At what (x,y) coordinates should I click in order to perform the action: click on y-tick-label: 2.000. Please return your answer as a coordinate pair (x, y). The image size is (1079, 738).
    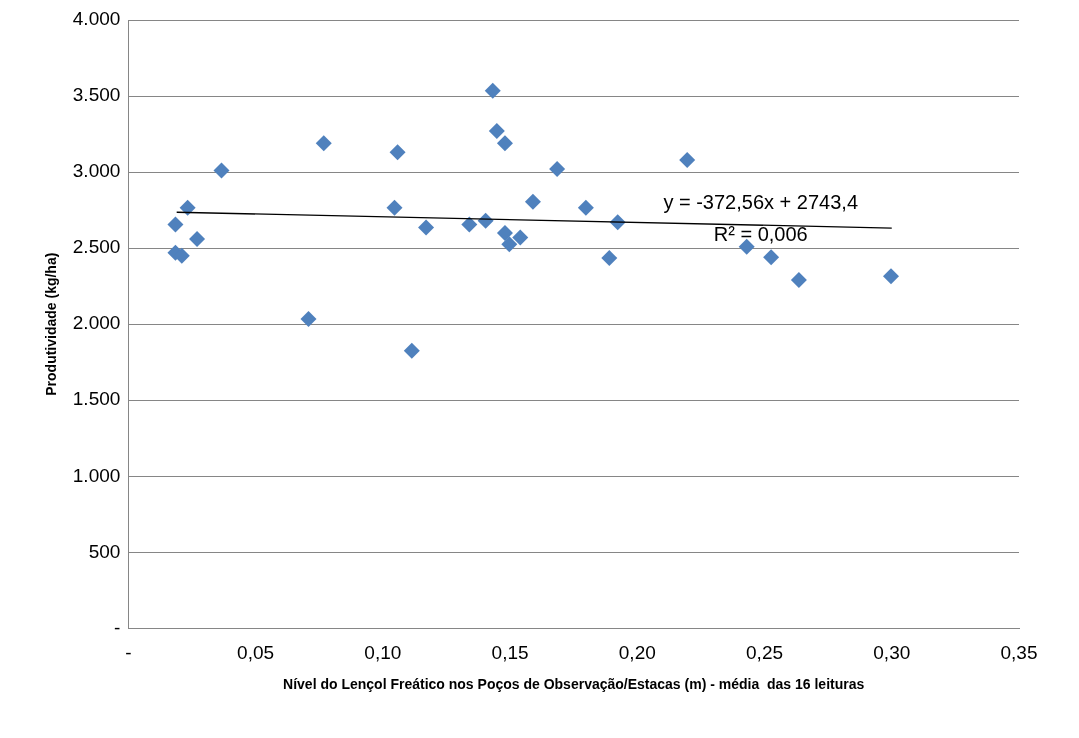
    Looking at the image, I should click on (96, 323).